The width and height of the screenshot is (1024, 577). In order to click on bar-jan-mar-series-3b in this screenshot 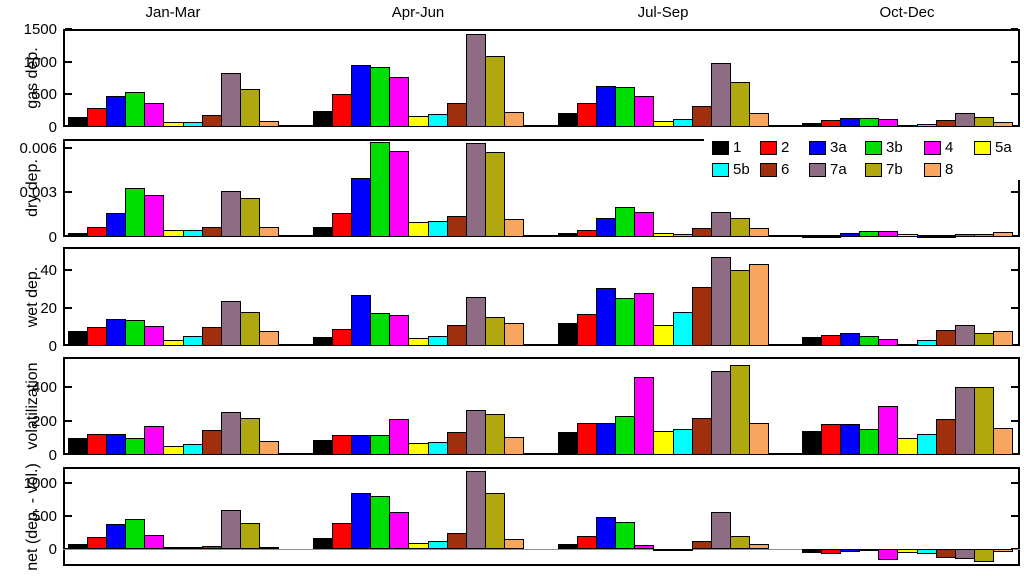, I will do `click(135, 212)`.